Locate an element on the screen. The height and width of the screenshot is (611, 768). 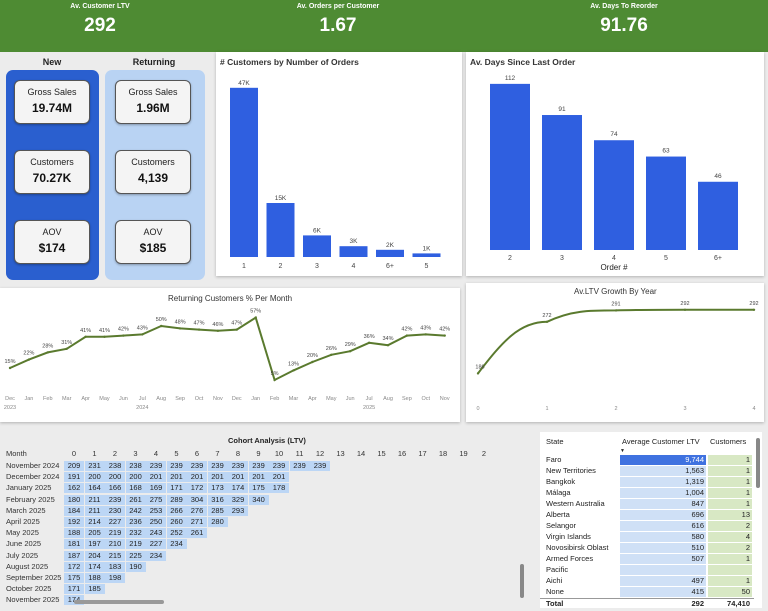
cohort-col-header: 19 is located at coordinates (463, 453).